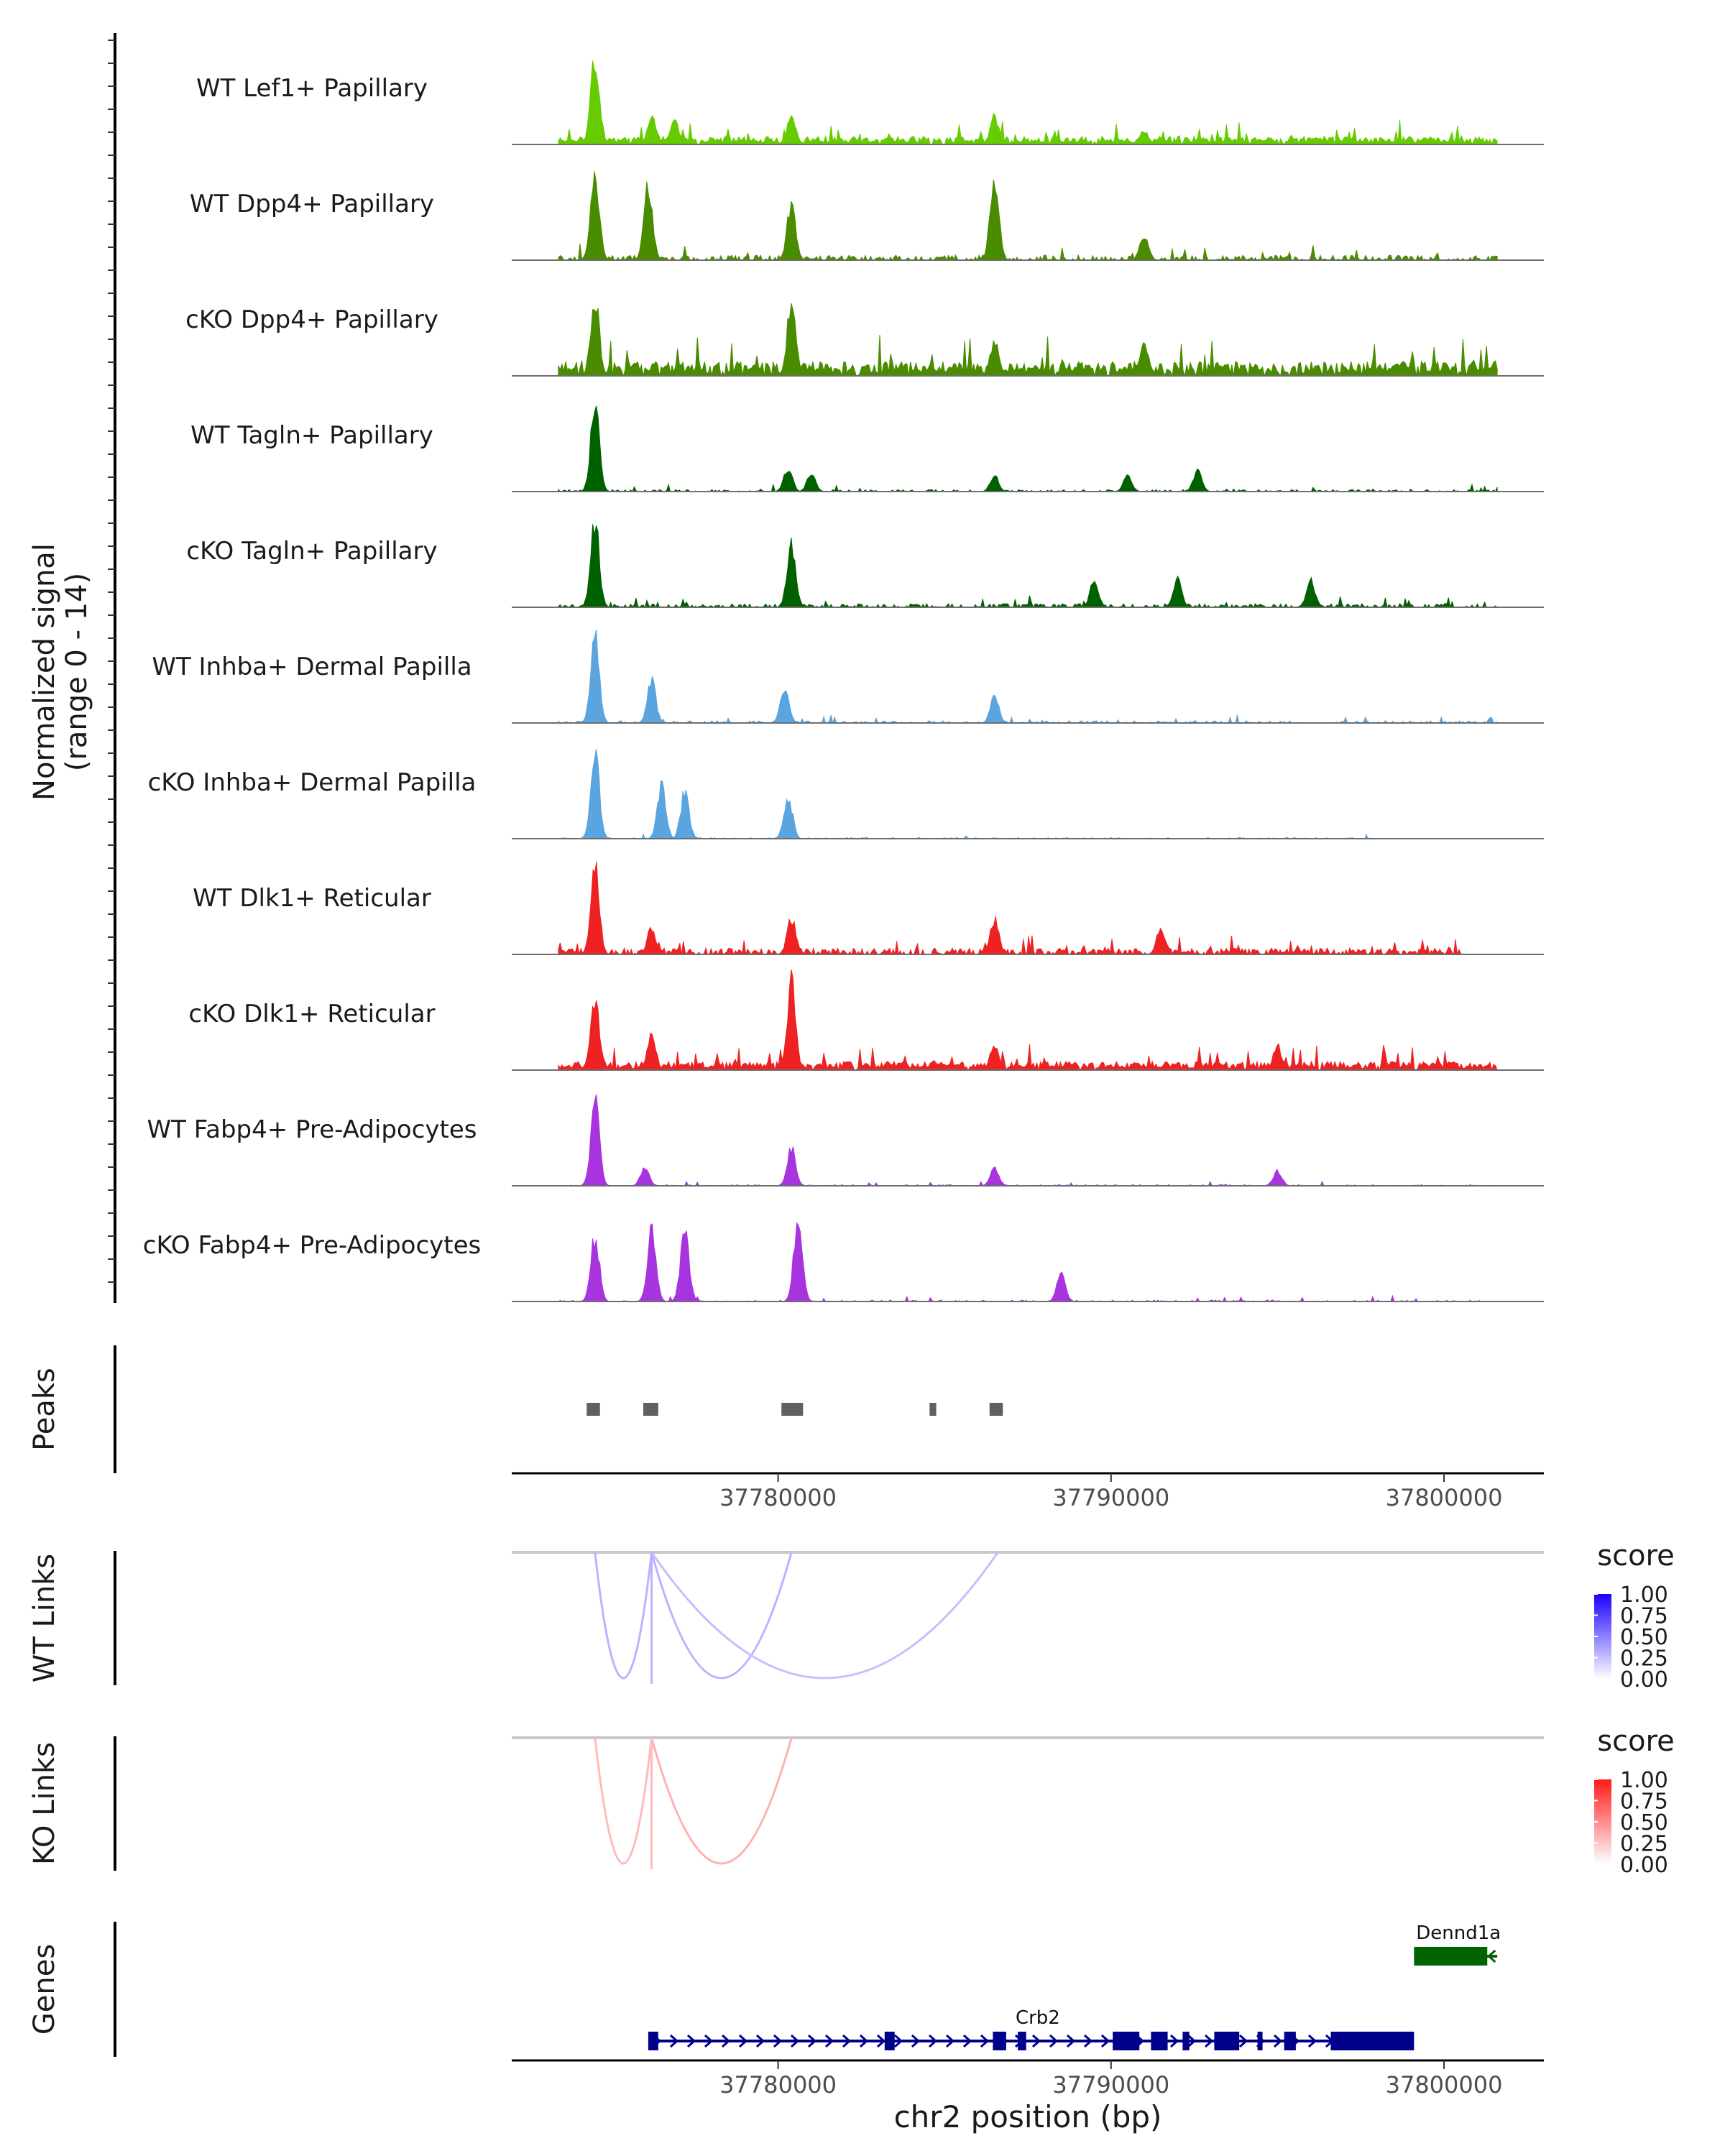 This screenshot has height=2156, width=1725. What do you see at coordinates (1028, 2116) in the screenshot?
I see `x-axis-title: chr2 position (bp)` at bounding box center [1028, 2116].